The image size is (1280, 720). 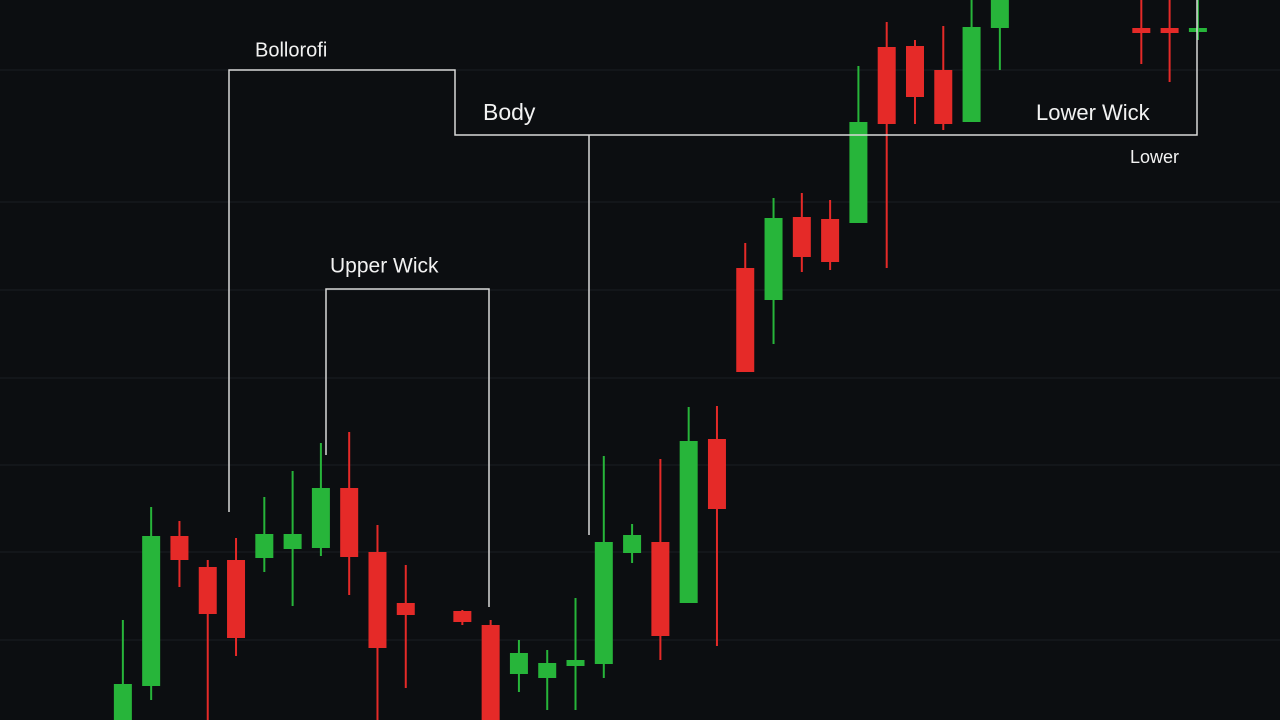 I want to click on annotation-bracket, so click(x=407, y=447).